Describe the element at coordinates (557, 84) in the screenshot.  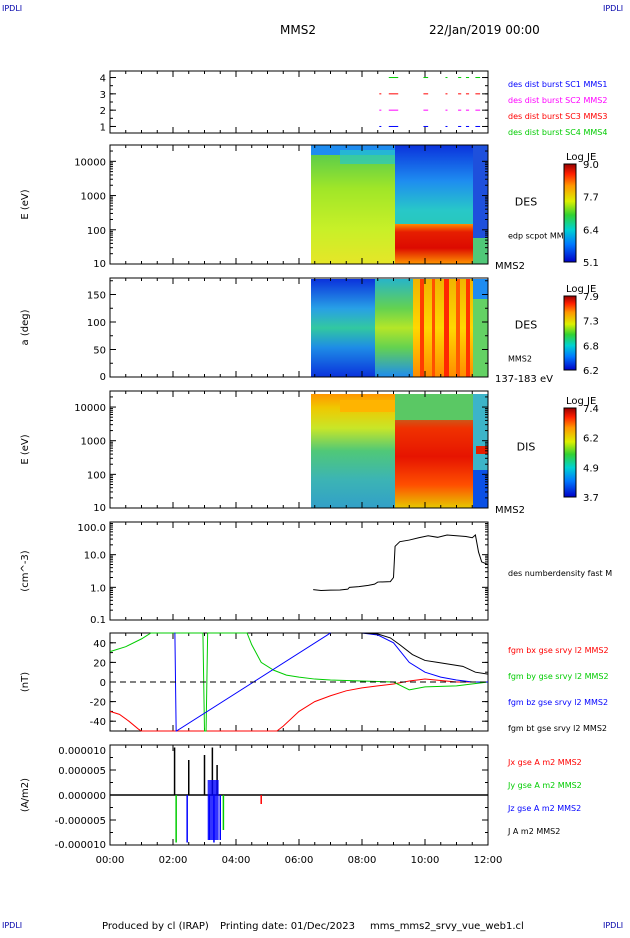
I see `legend-entry: des dist burst SC1 MMS1` at that location.